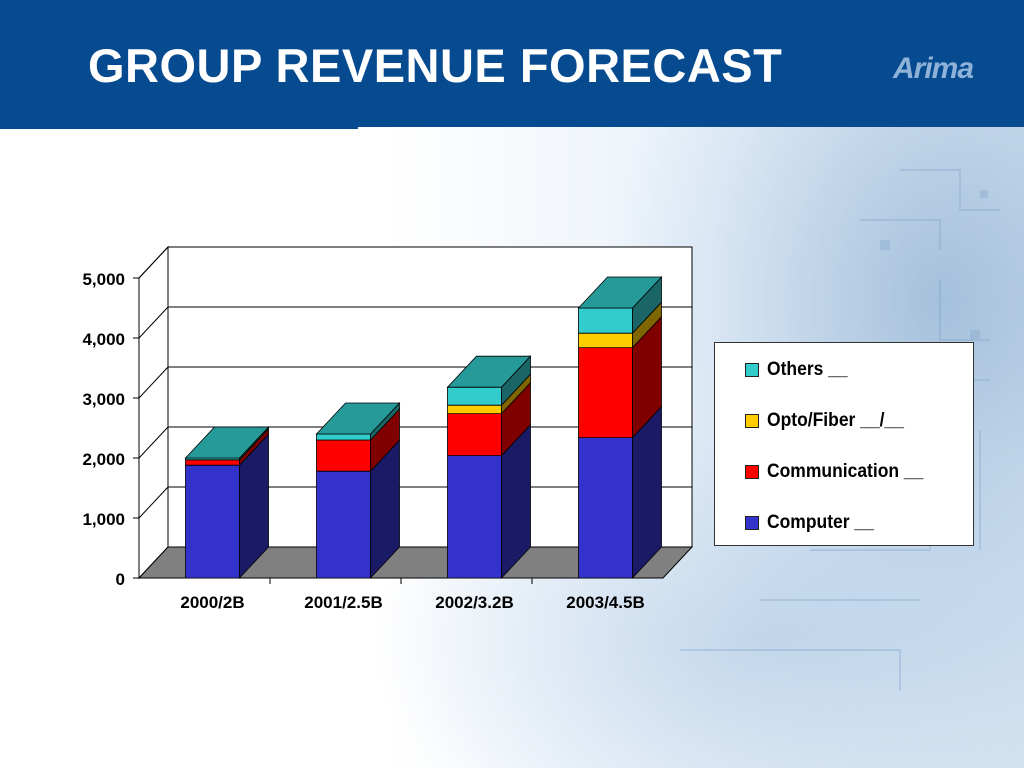  I want to click on slide-title: GROUP REVENUE FORECAST, so click(435, 65).